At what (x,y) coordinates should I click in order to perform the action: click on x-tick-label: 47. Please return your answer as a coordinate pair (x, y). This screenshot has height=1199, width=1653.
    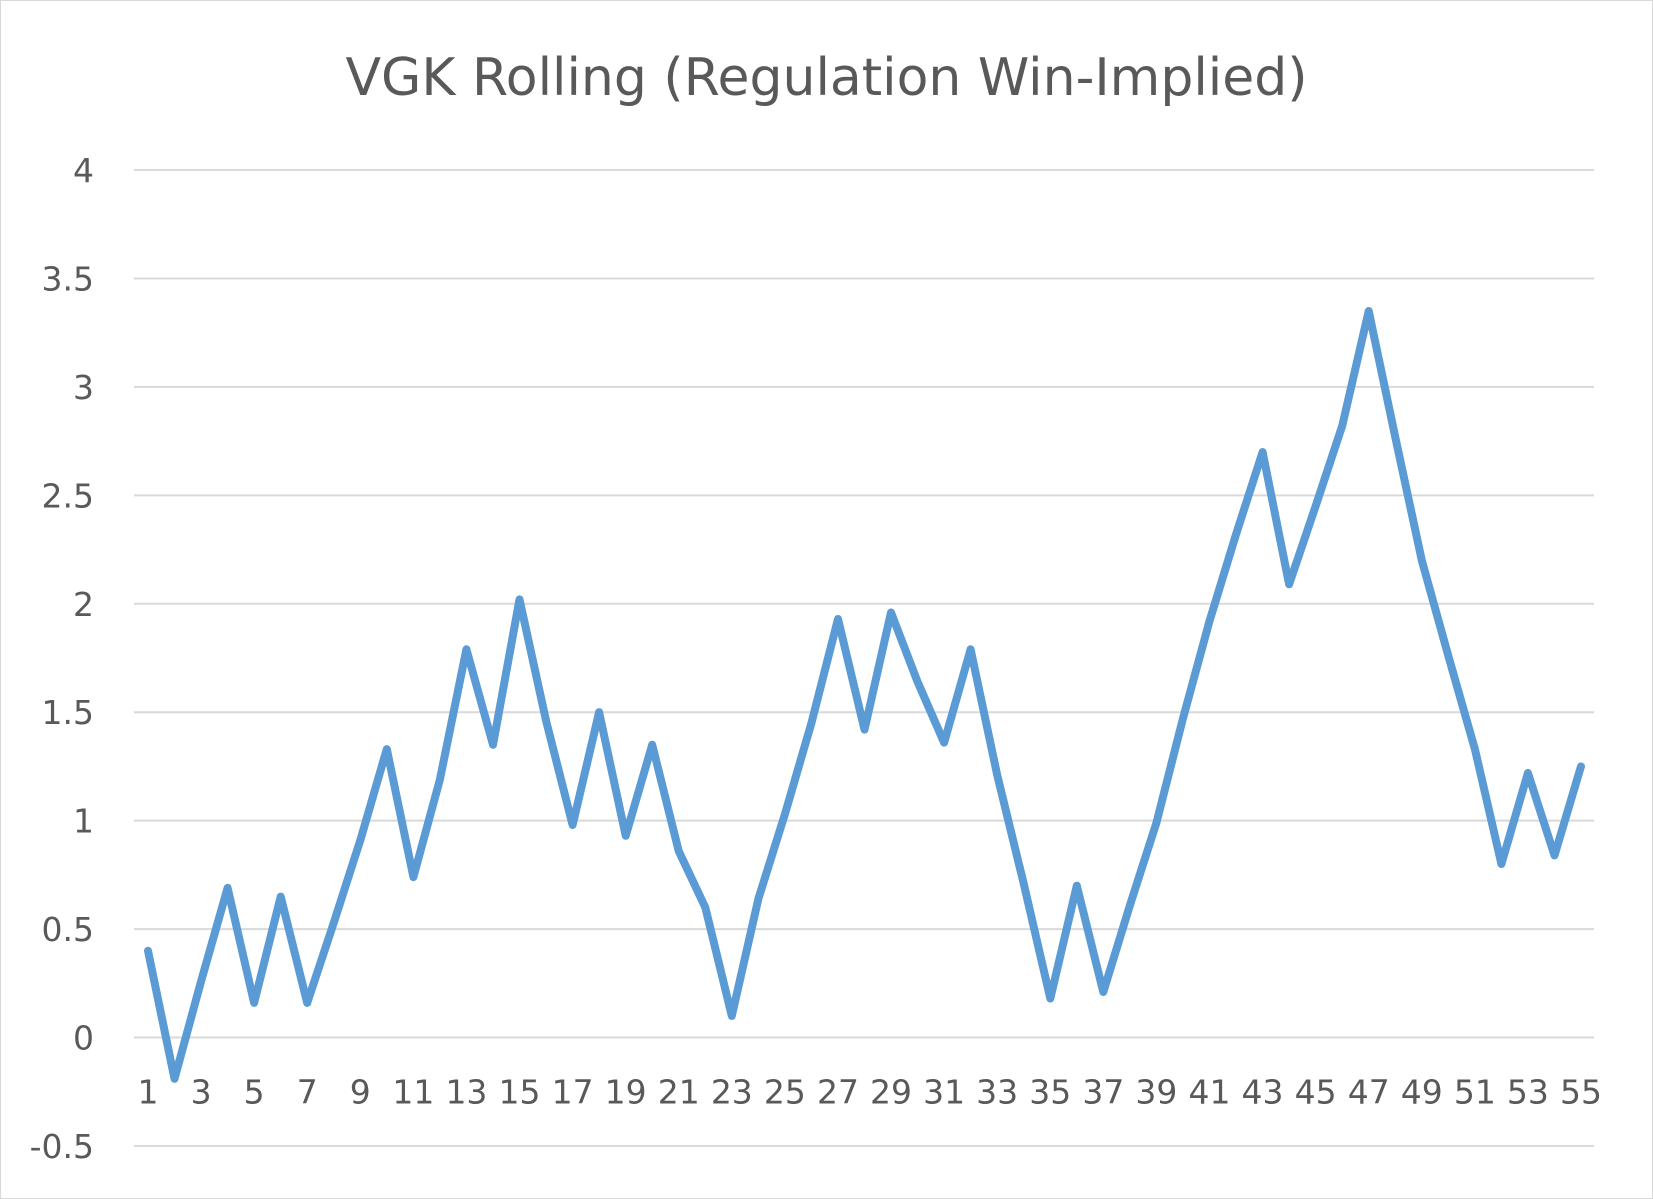
    Looking at the image, I should click on (1369, 1092).